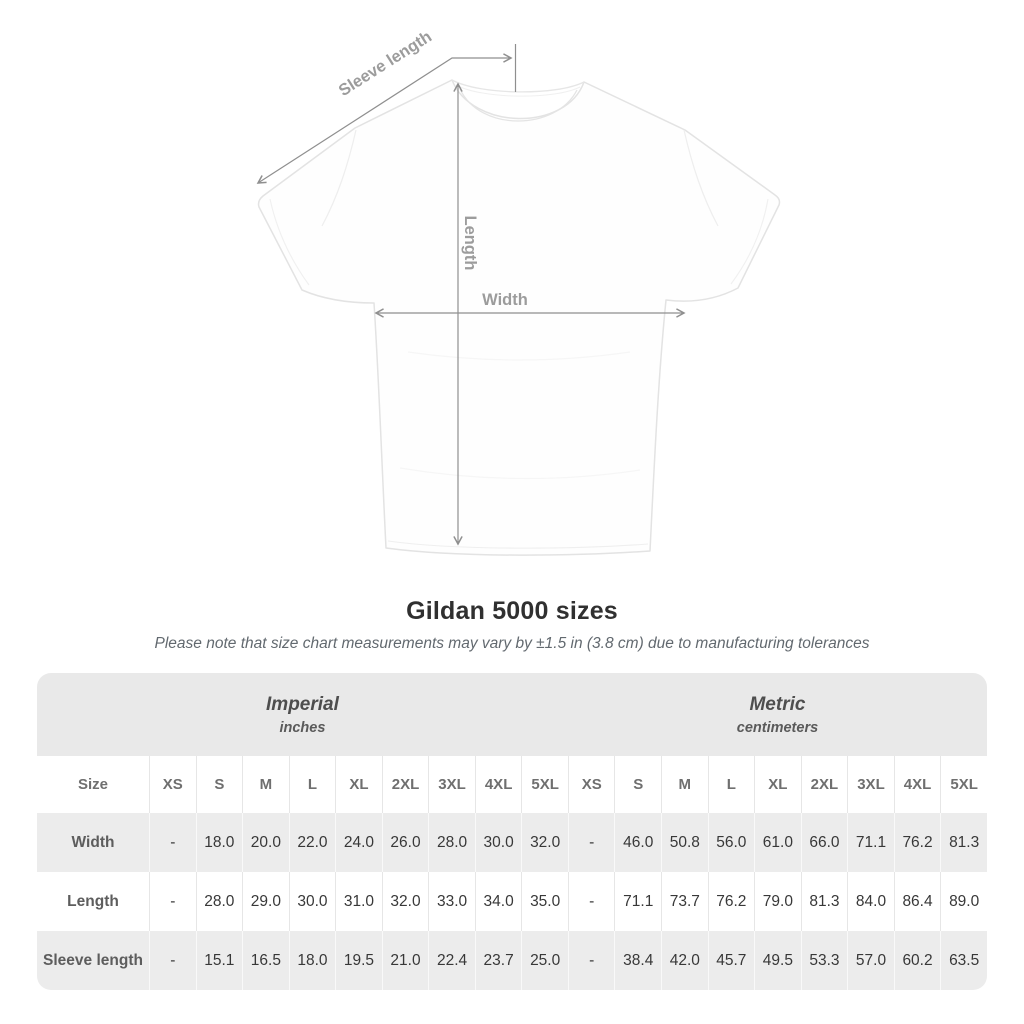 The height and width of the screenshot is (1024, 1024). Describe the element at coordinates (637, 842) in the screenshot. I see `measurement-value: 46.0` at that location.